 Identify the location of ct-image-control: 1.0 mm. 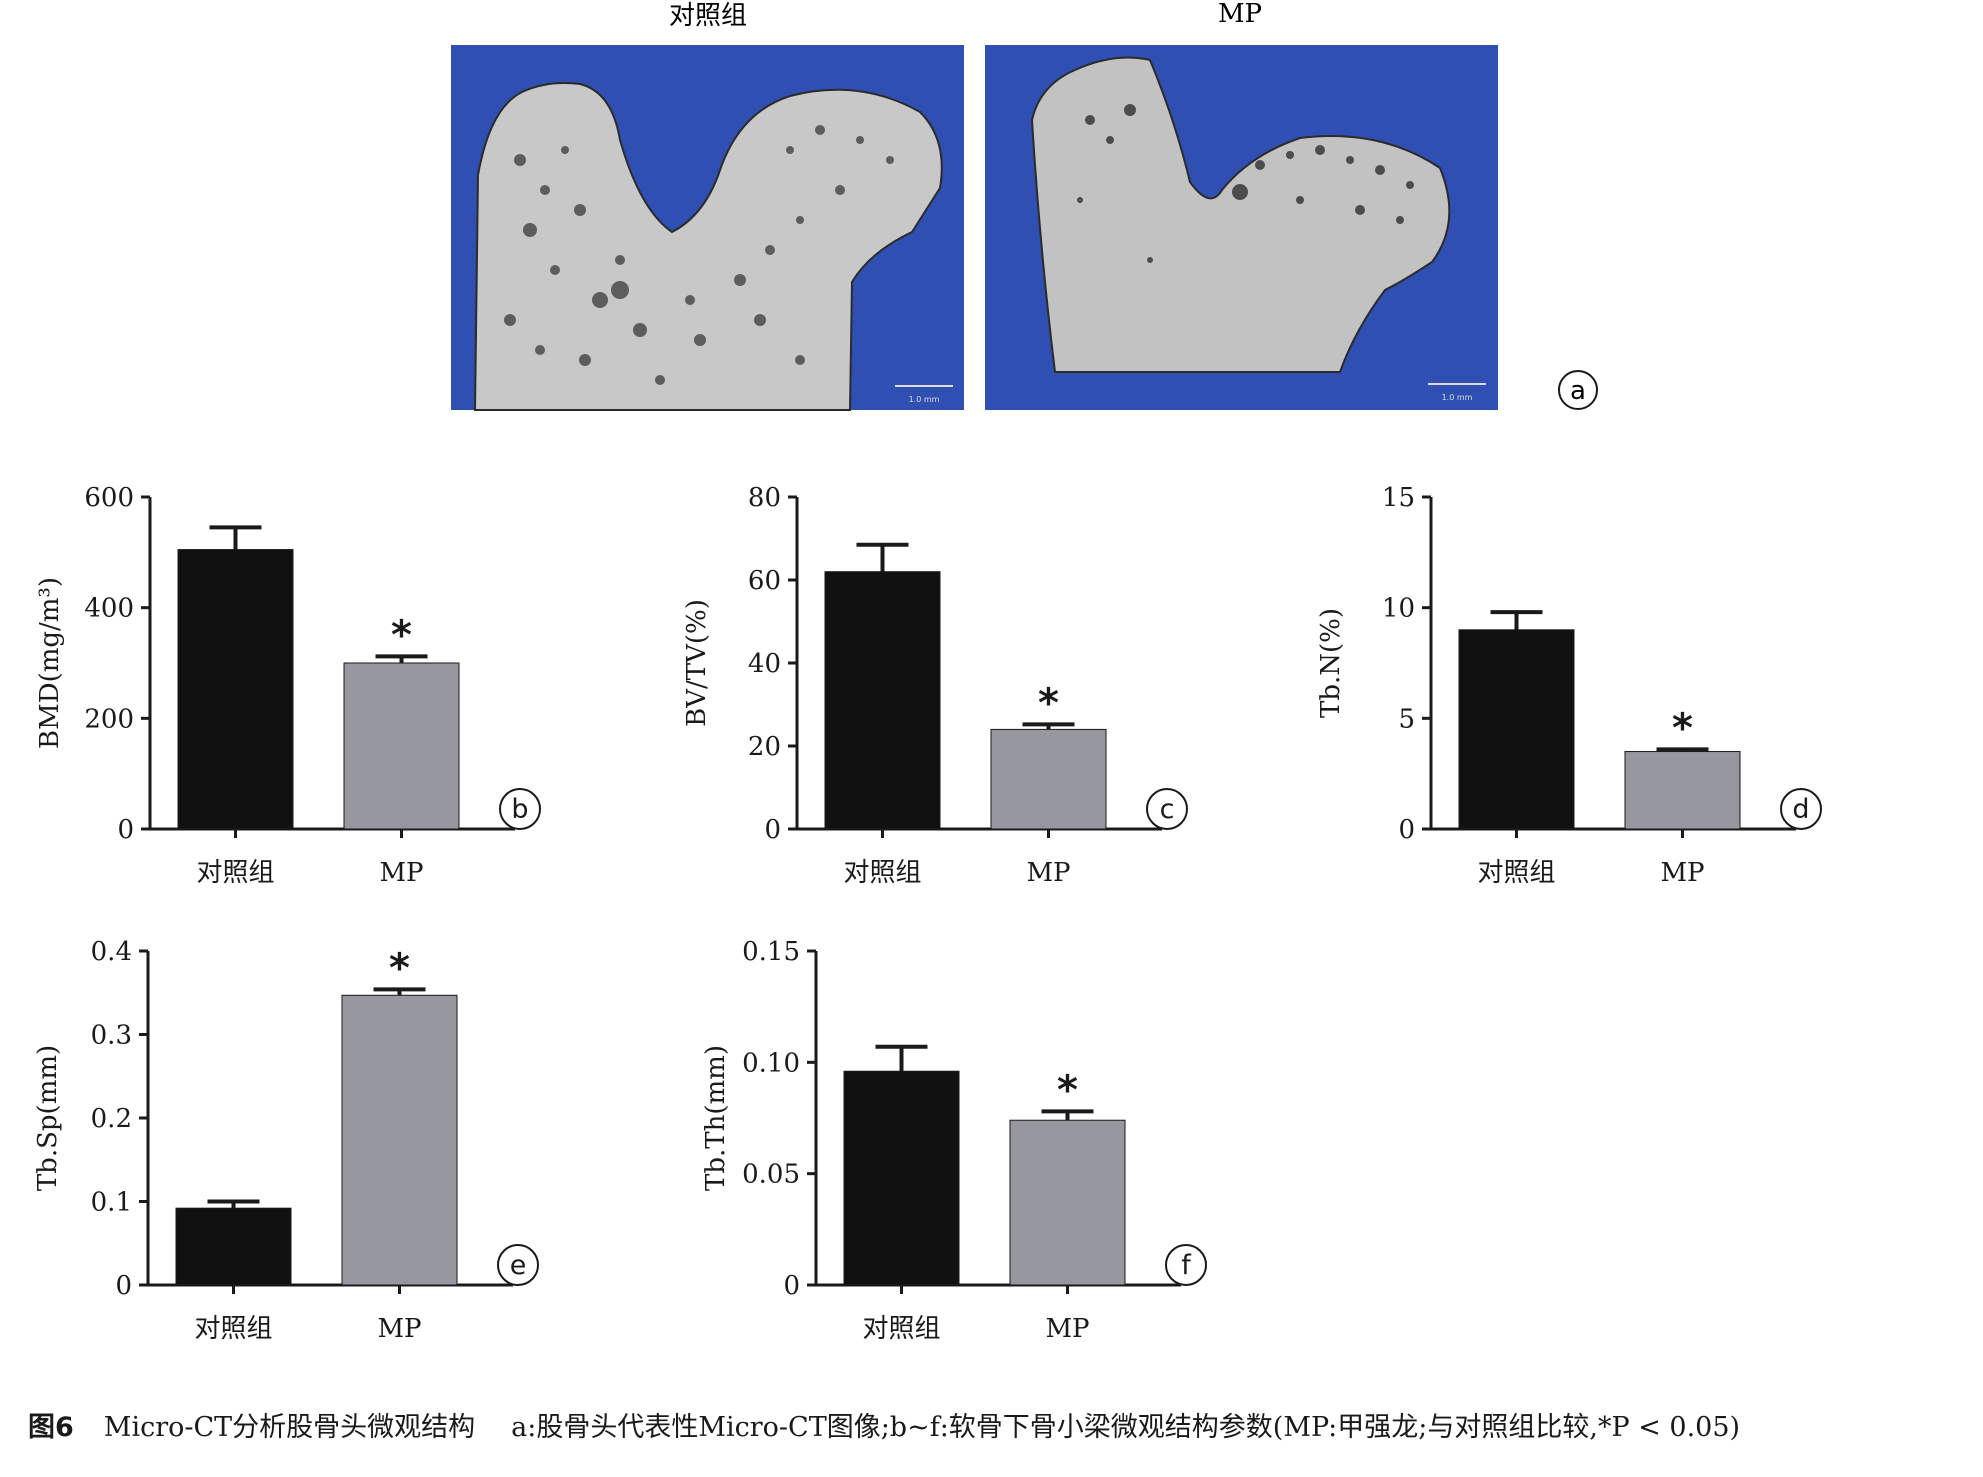
(707, 228).